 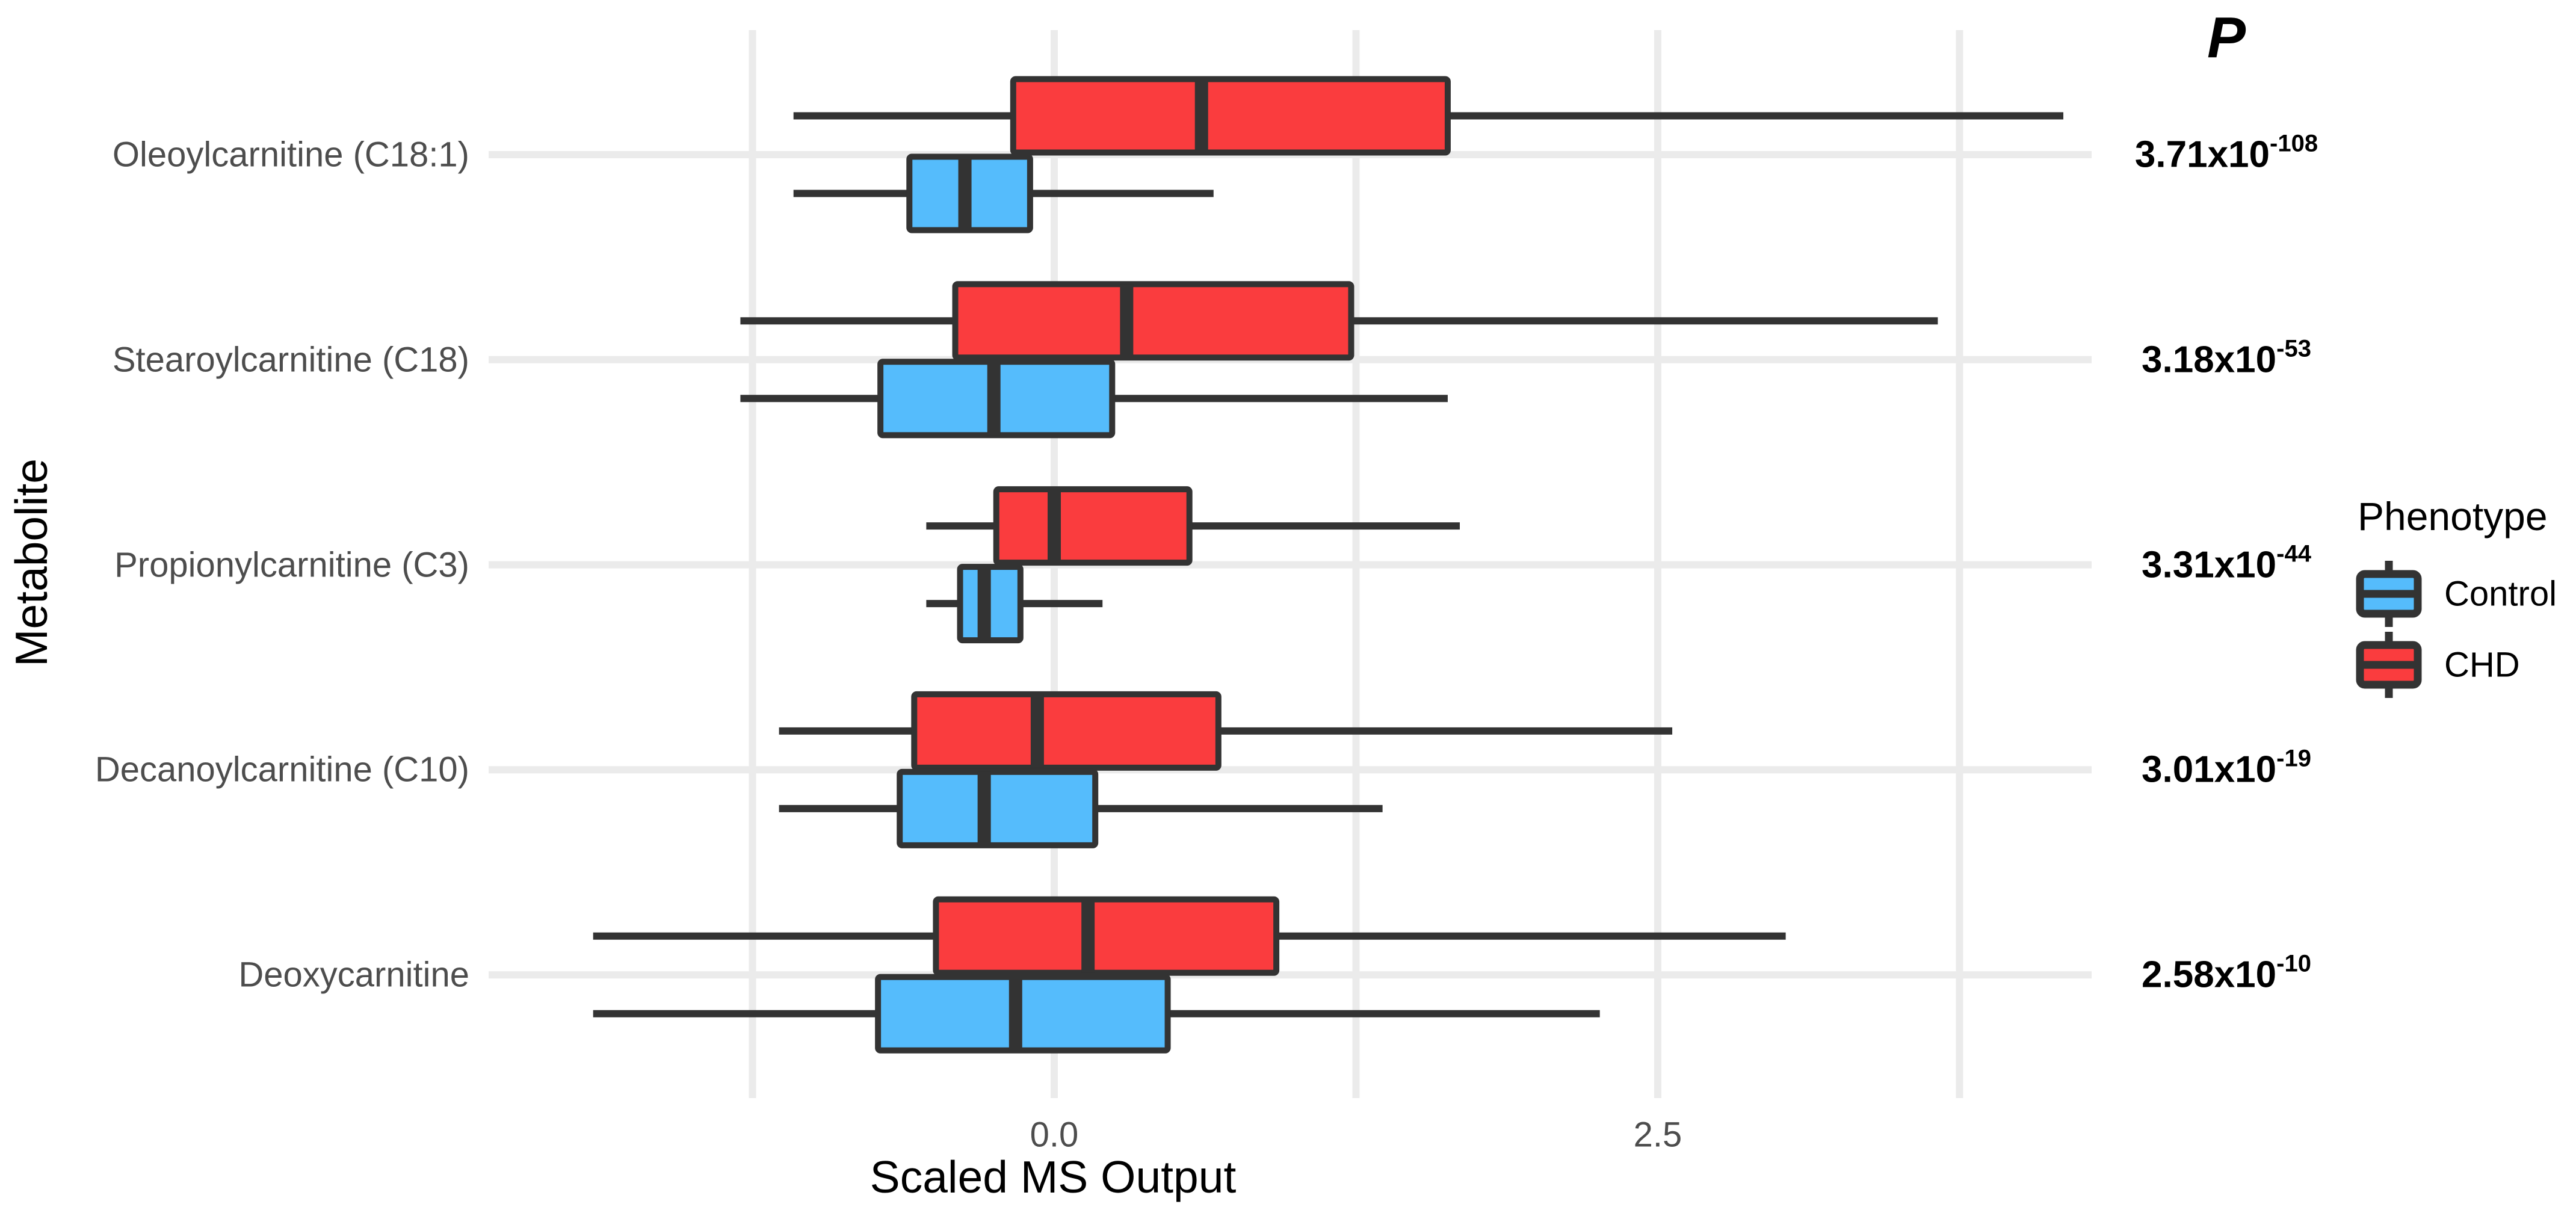 I want to click on p-value: 2.58x10⁻¹⁰, so click(x=2226, y=973).